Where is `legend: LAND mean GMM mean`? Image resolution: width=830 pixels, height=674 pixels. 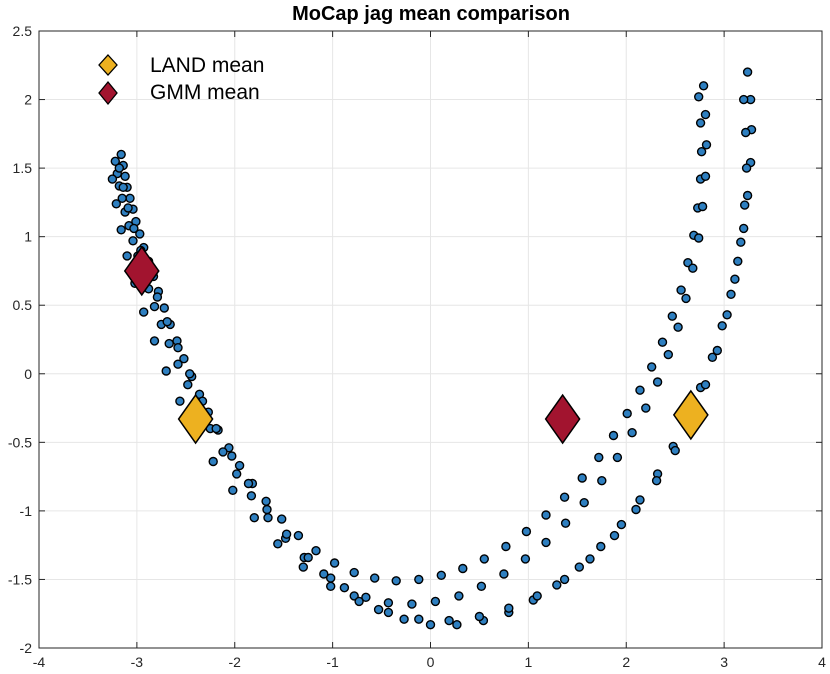 legend: LAND mean GMM mean is located at coordinates (181, 80).